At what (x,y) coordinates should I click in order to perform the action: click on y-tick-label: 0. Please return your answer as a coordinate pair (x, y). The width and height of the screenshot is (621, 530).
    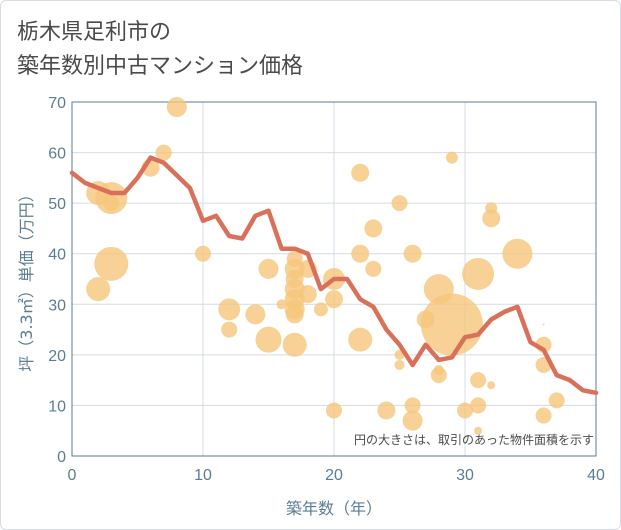
    Looking at the image, I should click on (61, 457).